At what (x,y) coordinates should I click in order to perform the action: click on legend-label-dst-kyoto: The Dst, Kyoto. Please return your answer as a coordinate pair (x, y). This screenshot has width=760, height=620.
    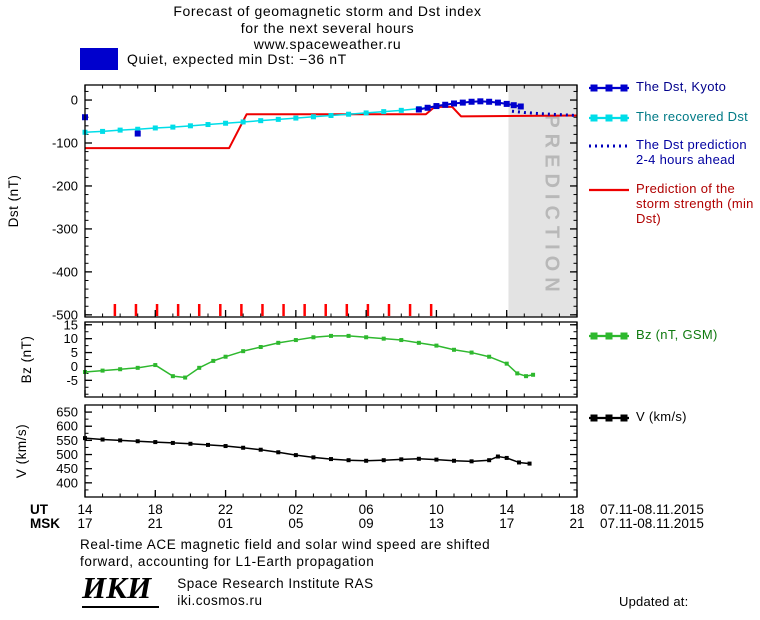
    Looking at the image, I should click on (681, 86).